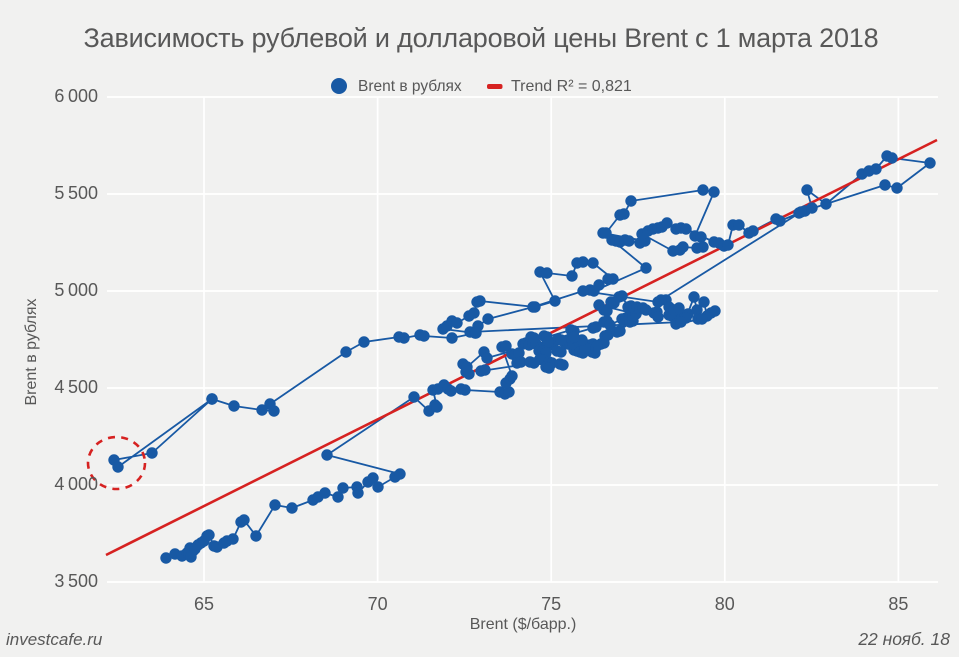  I want to click on svg-text: 22 нояб. 18, so click(903, 639).